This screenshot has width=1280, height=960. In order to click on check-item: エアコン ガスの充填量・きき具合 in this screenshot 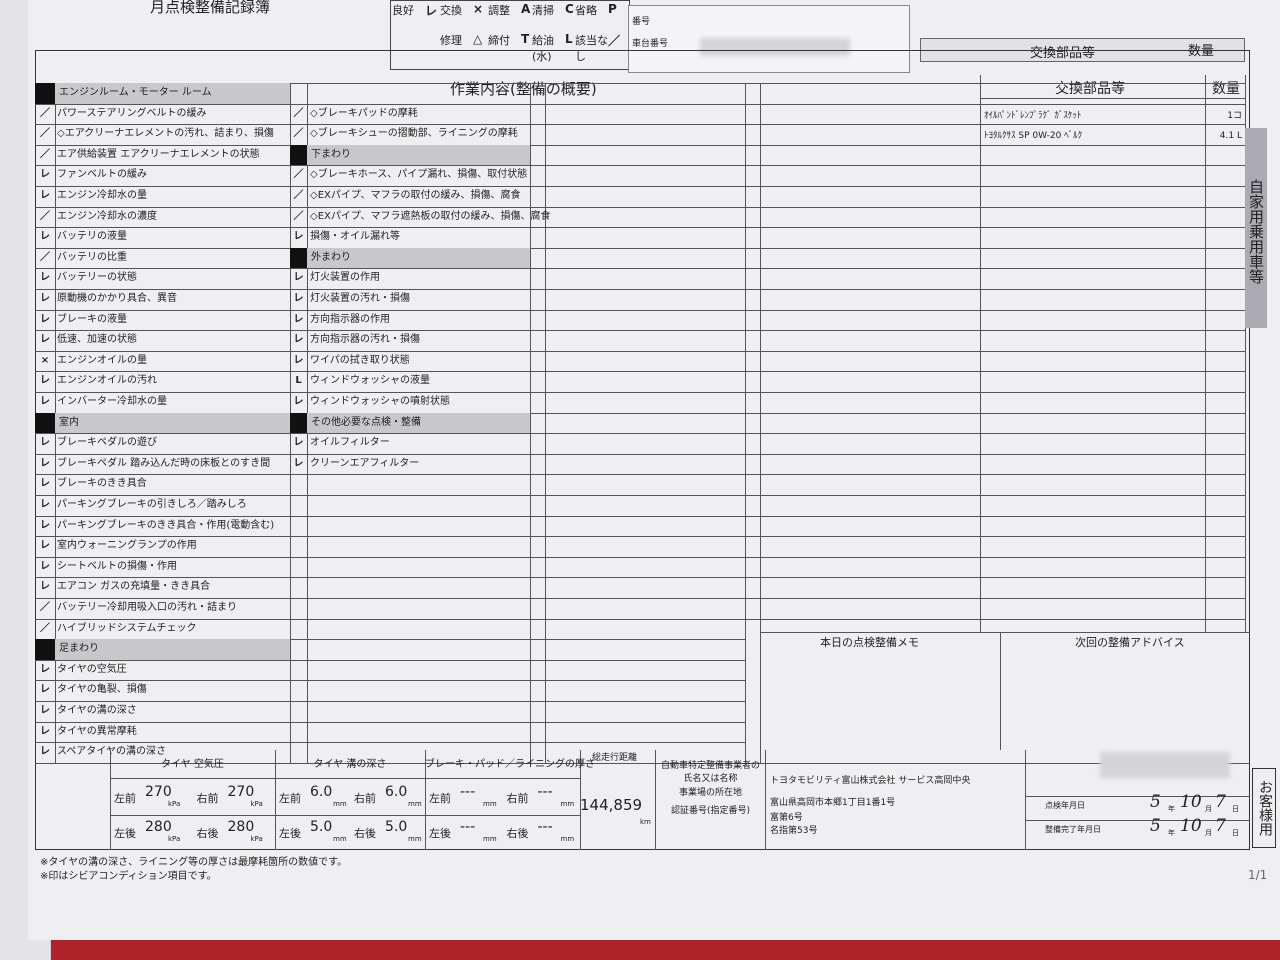, I will do `click(134, 587)`.